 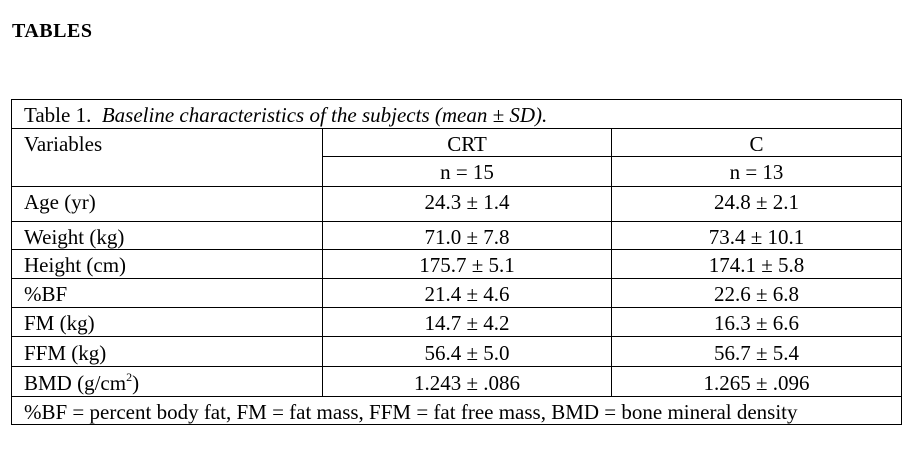 I want to click on caption-label: Table 1., so click(x=58, y=115).